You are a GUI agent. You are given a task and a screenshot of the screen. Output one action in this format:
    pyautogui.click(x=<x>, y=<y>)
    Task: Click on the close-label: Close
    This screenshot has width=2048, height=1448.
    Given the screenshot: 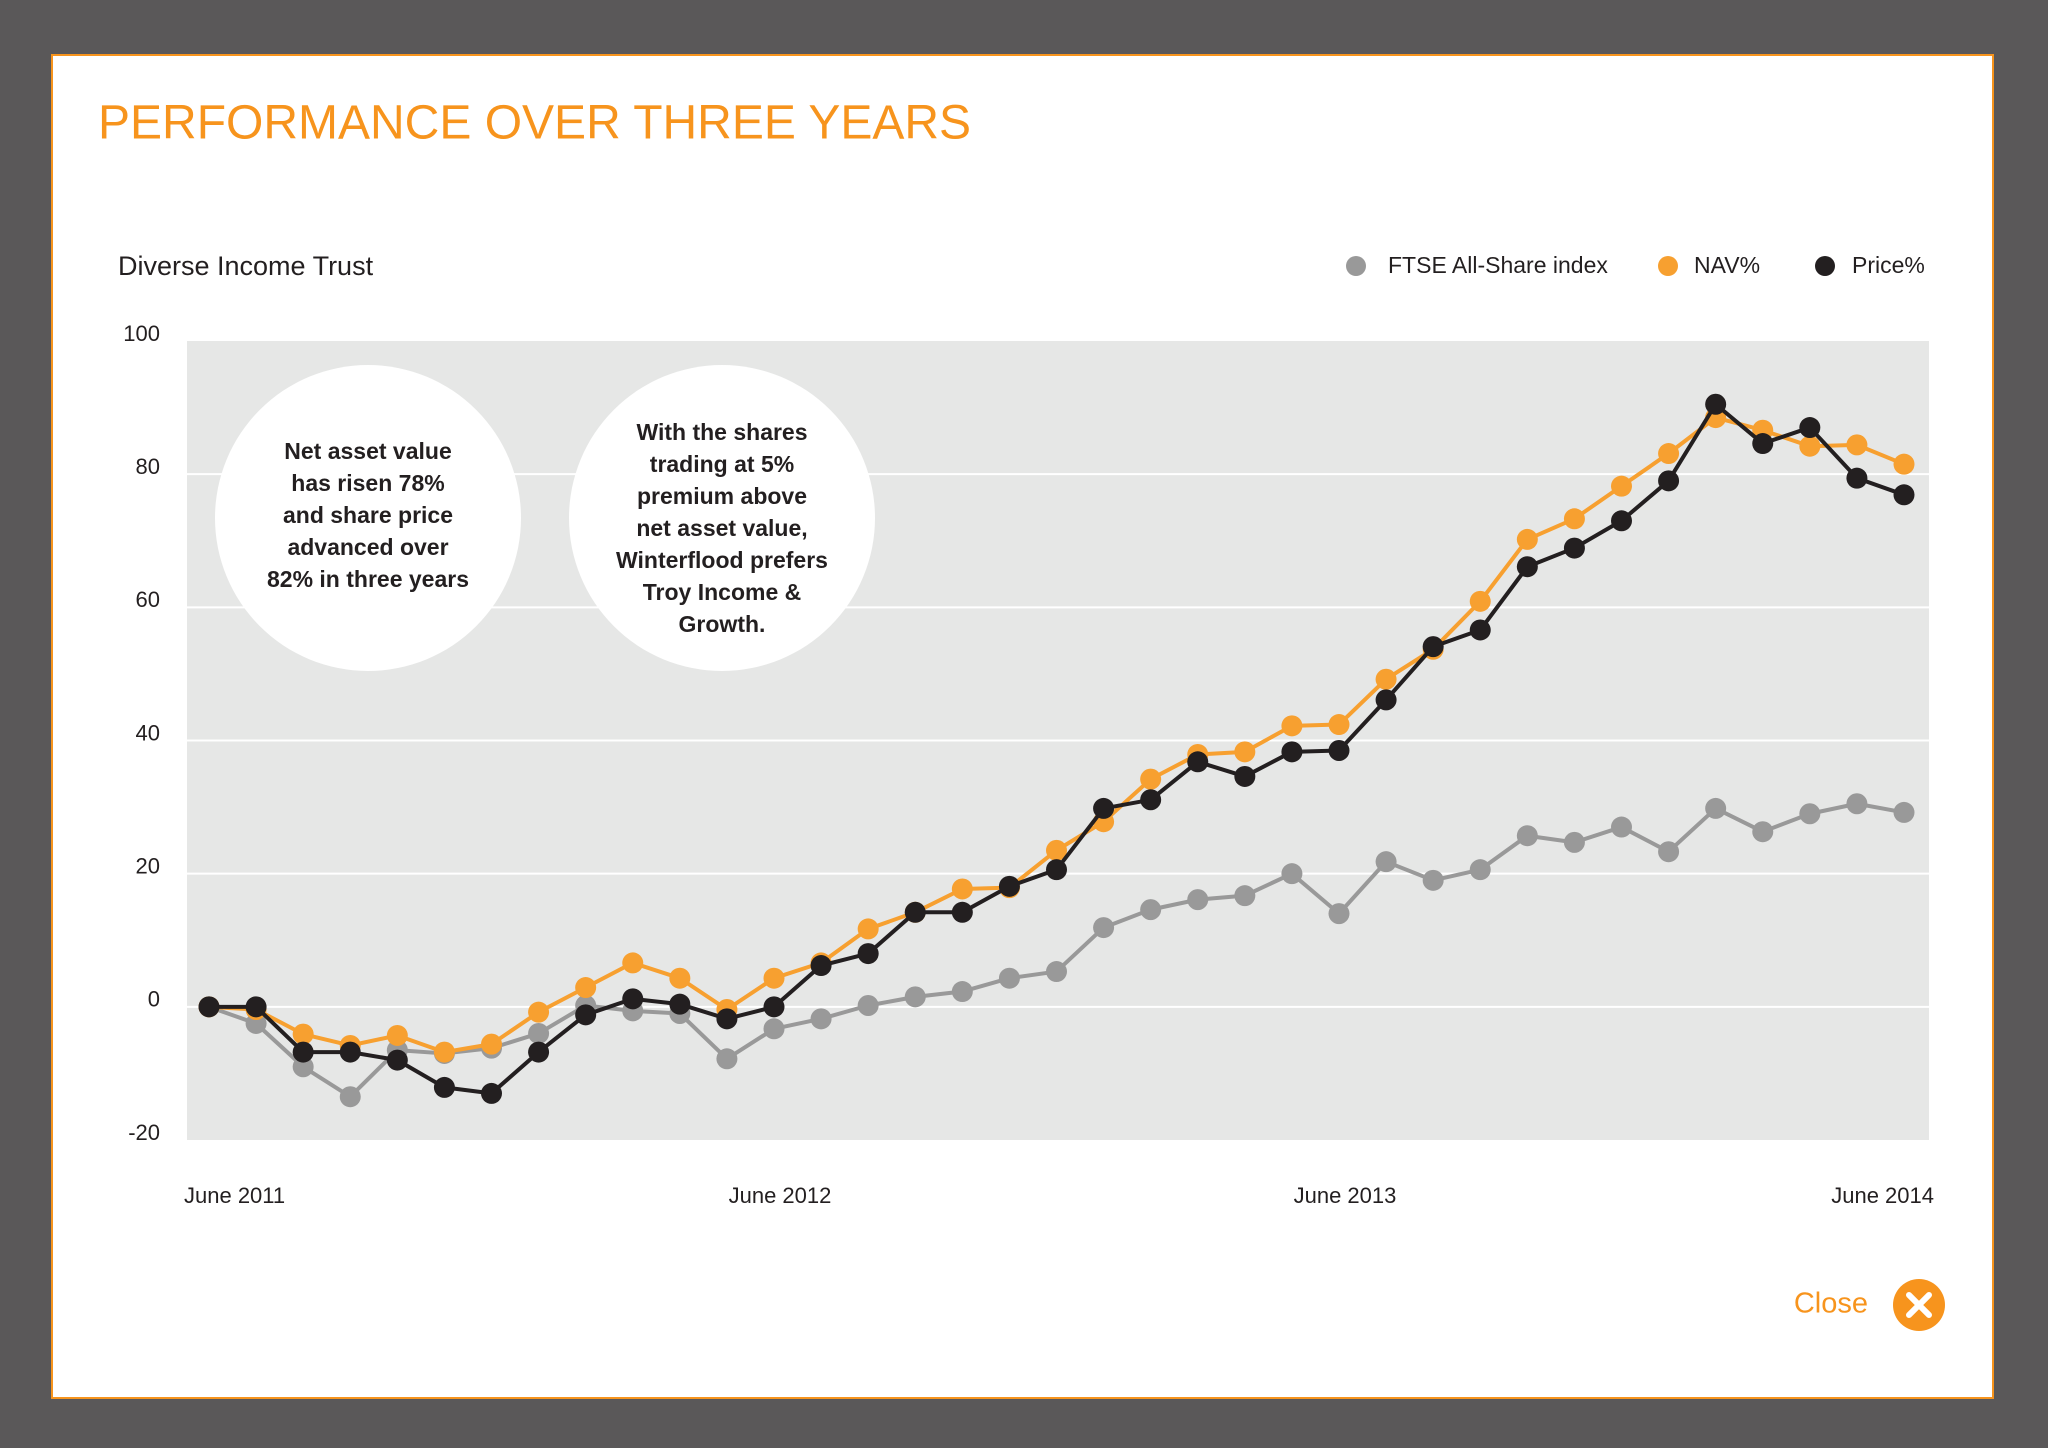 What is the action you would take?
    pyautogui.click(x=1831, y=1304)
    